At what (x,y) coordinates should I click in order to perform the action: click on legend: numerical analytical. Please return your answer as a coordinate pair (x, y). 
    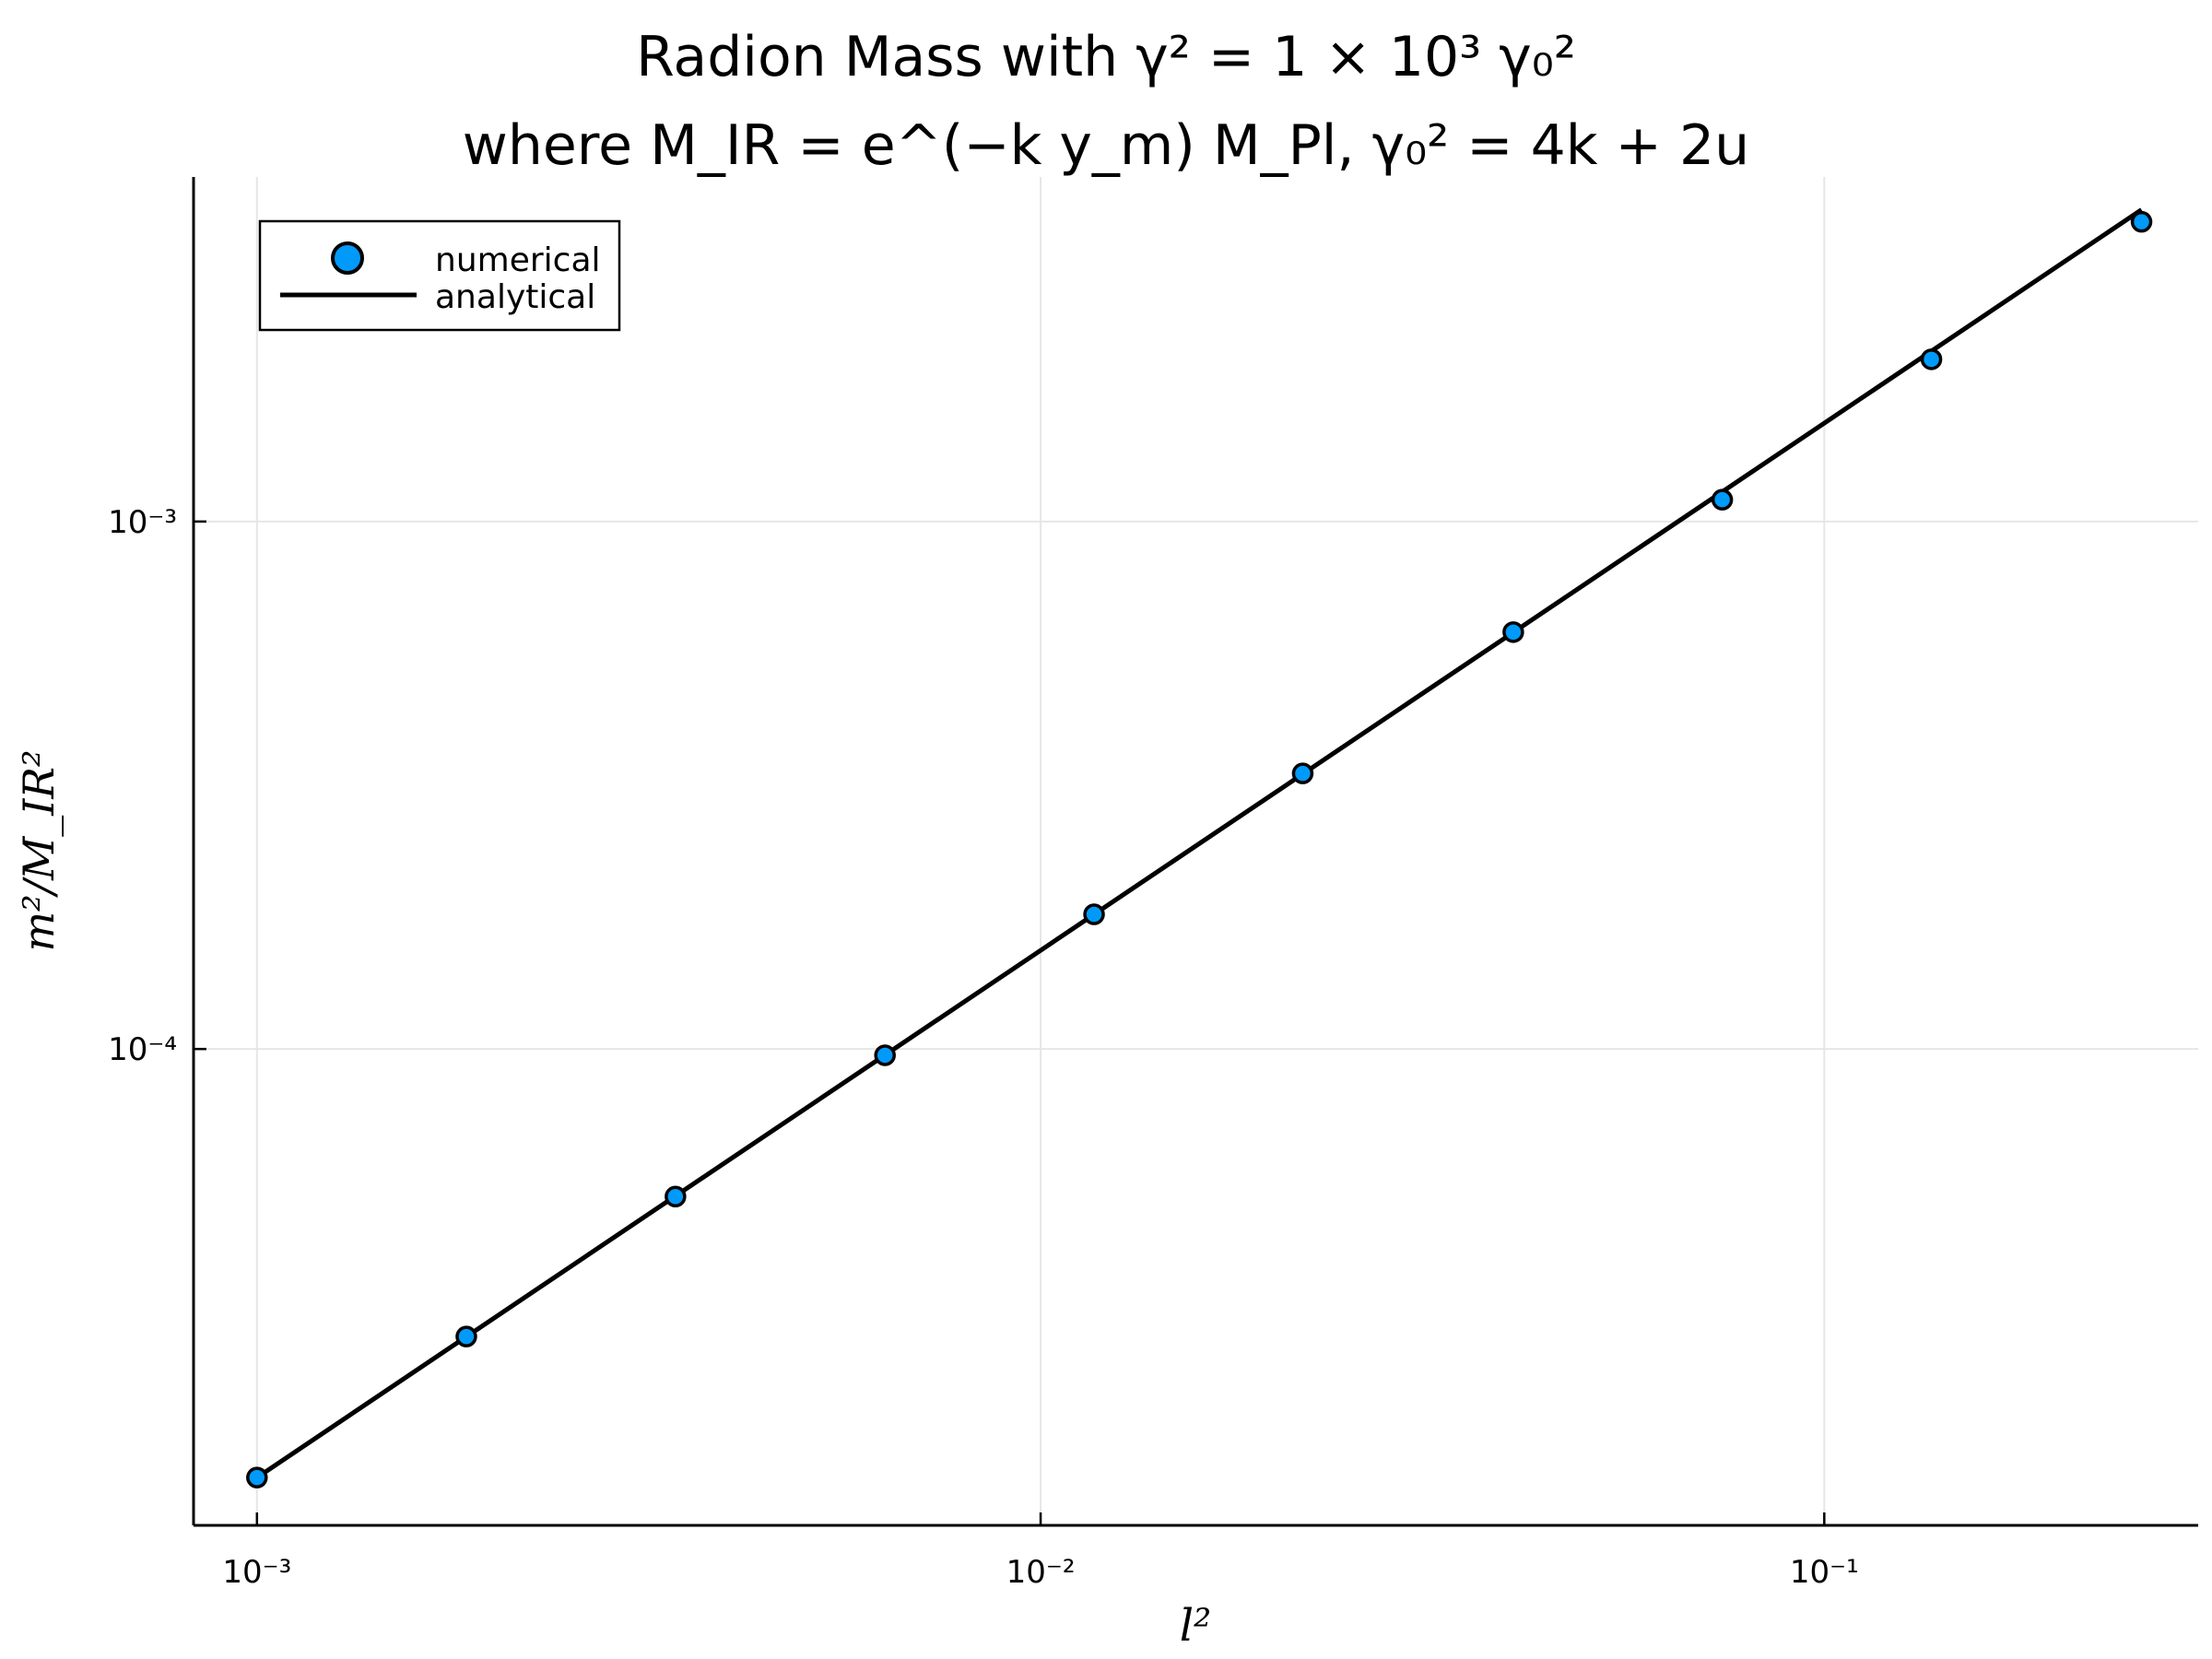
    Looking at the image, I should click on (439, 275).